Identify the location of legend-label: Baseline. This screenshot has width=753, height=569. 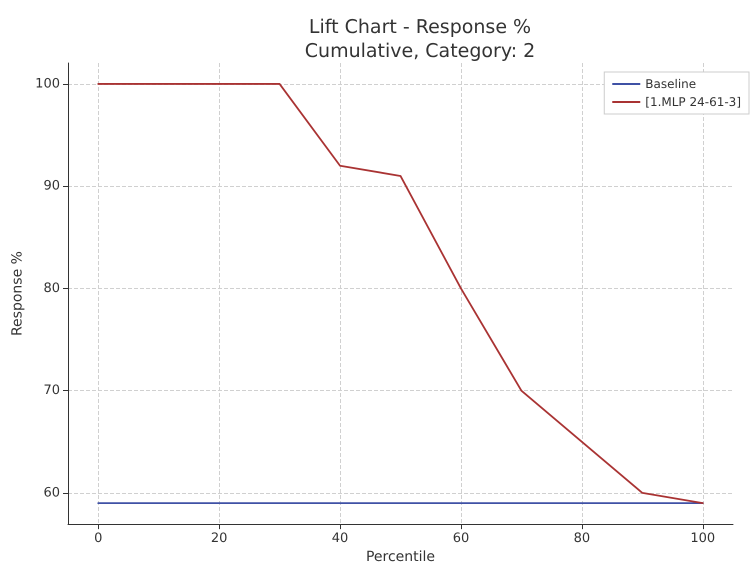
(670, 84).